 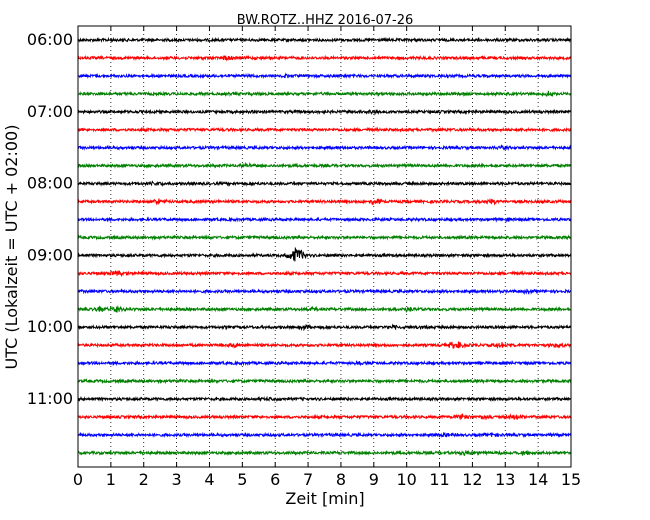 I want to click on x-tick-label: 5, so click(x=242, y=479).